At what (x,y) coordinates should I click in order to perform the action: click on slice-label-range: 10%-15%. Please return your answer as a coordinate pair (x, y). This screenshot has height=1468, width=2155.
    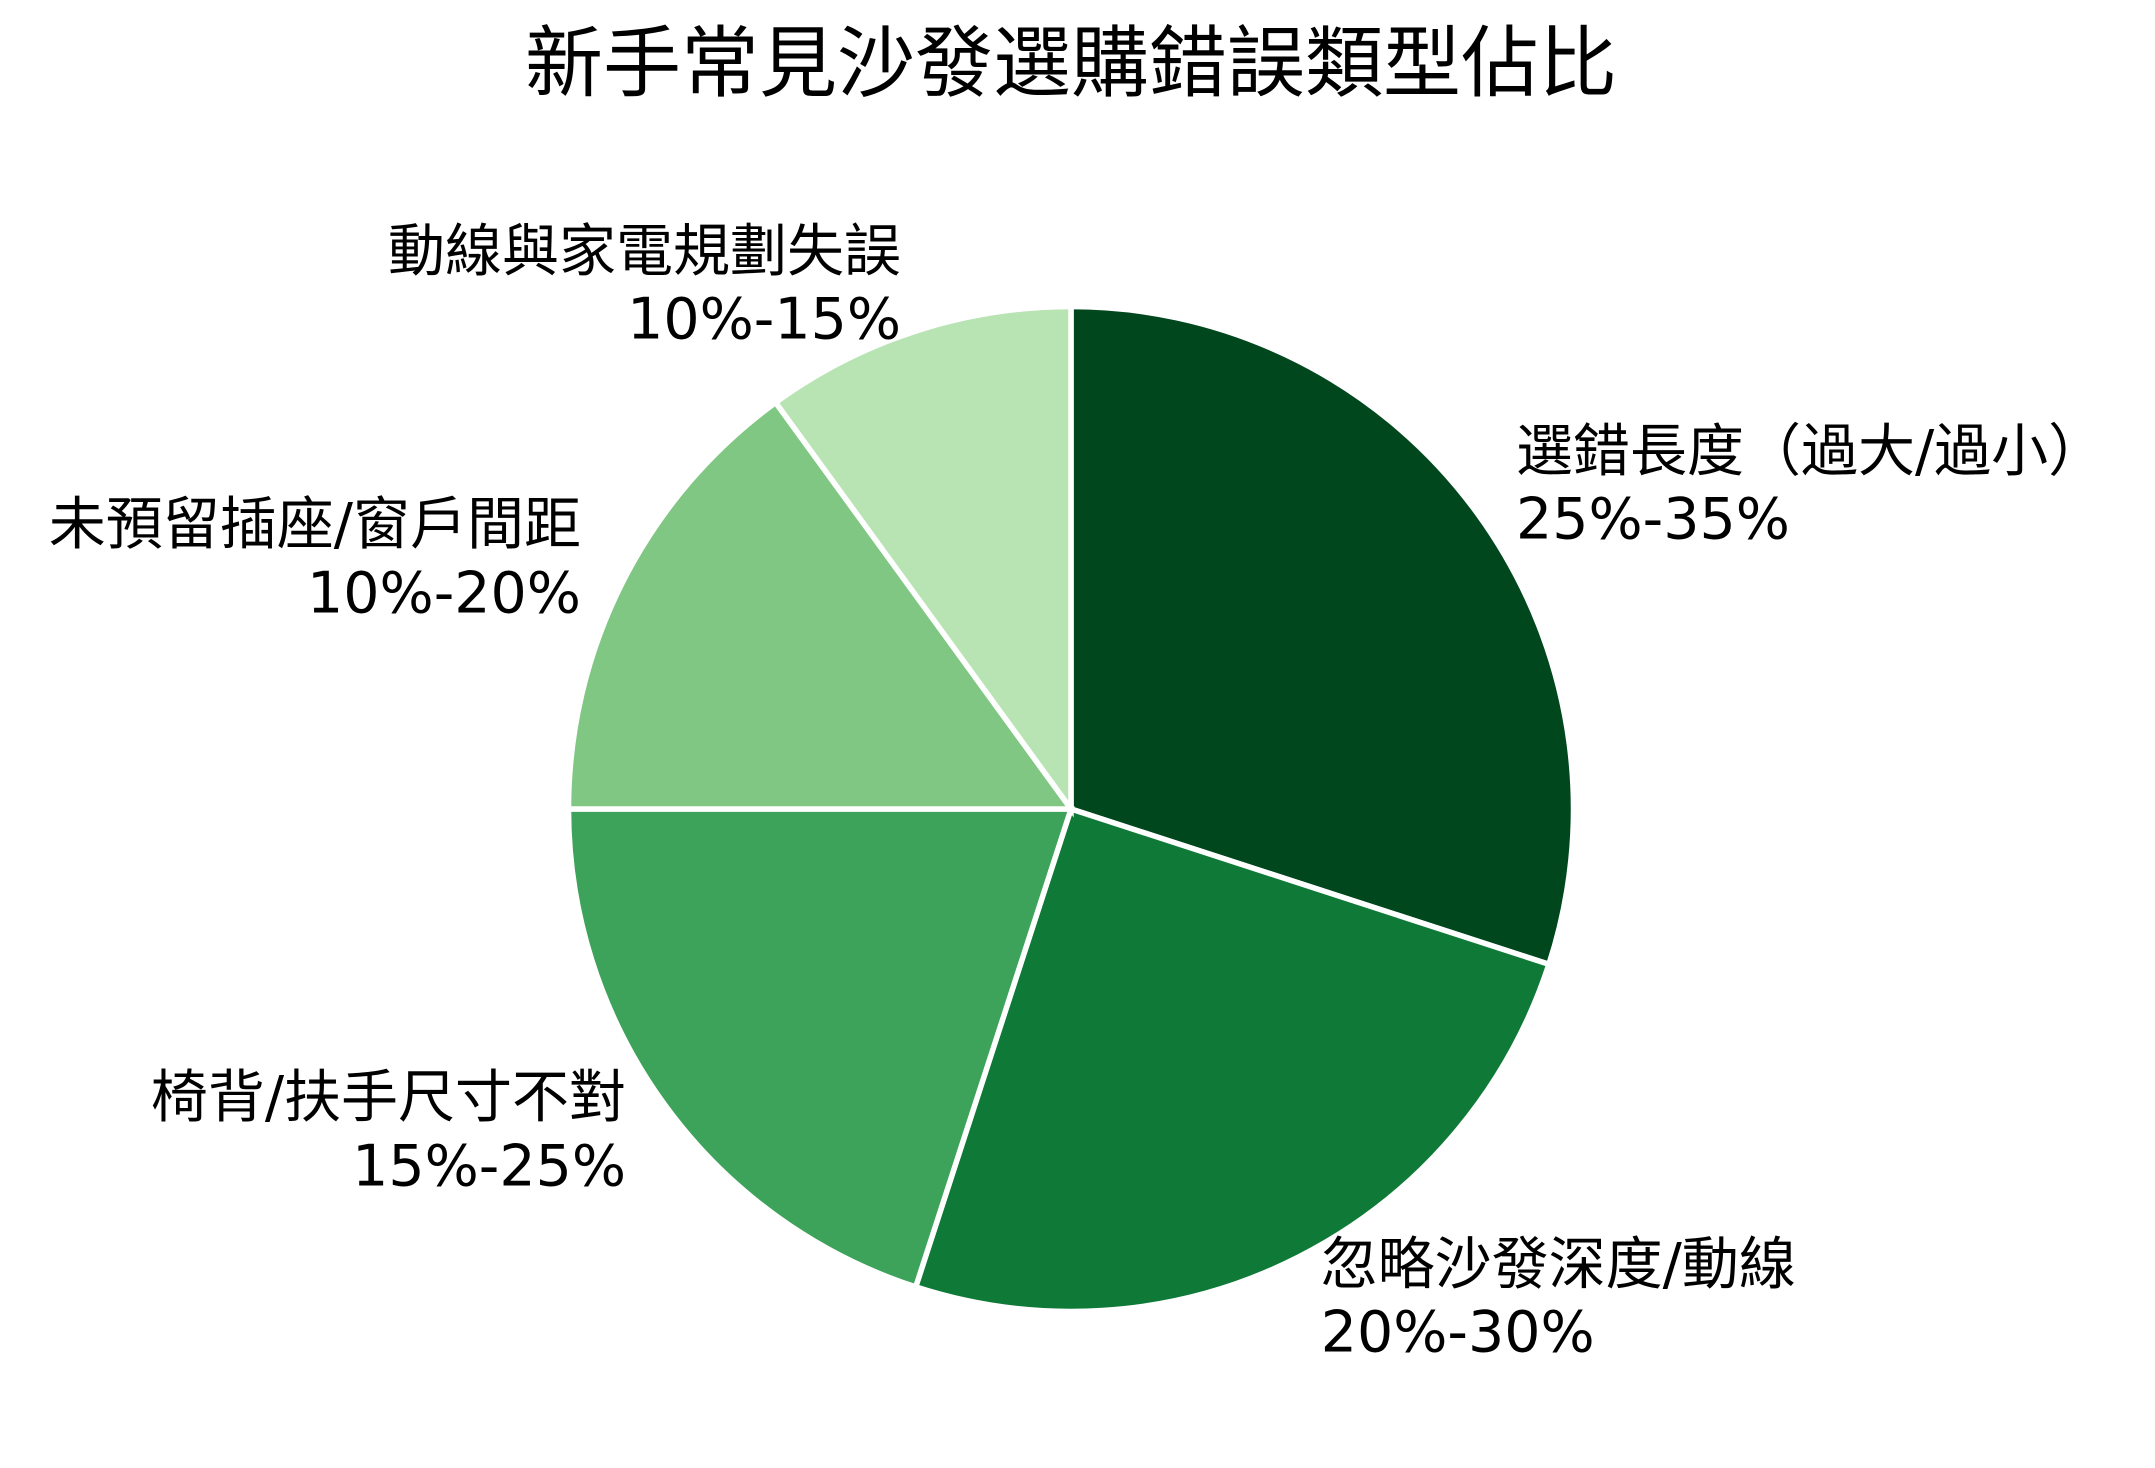
    Looking at the image, I should click on (764, 319).